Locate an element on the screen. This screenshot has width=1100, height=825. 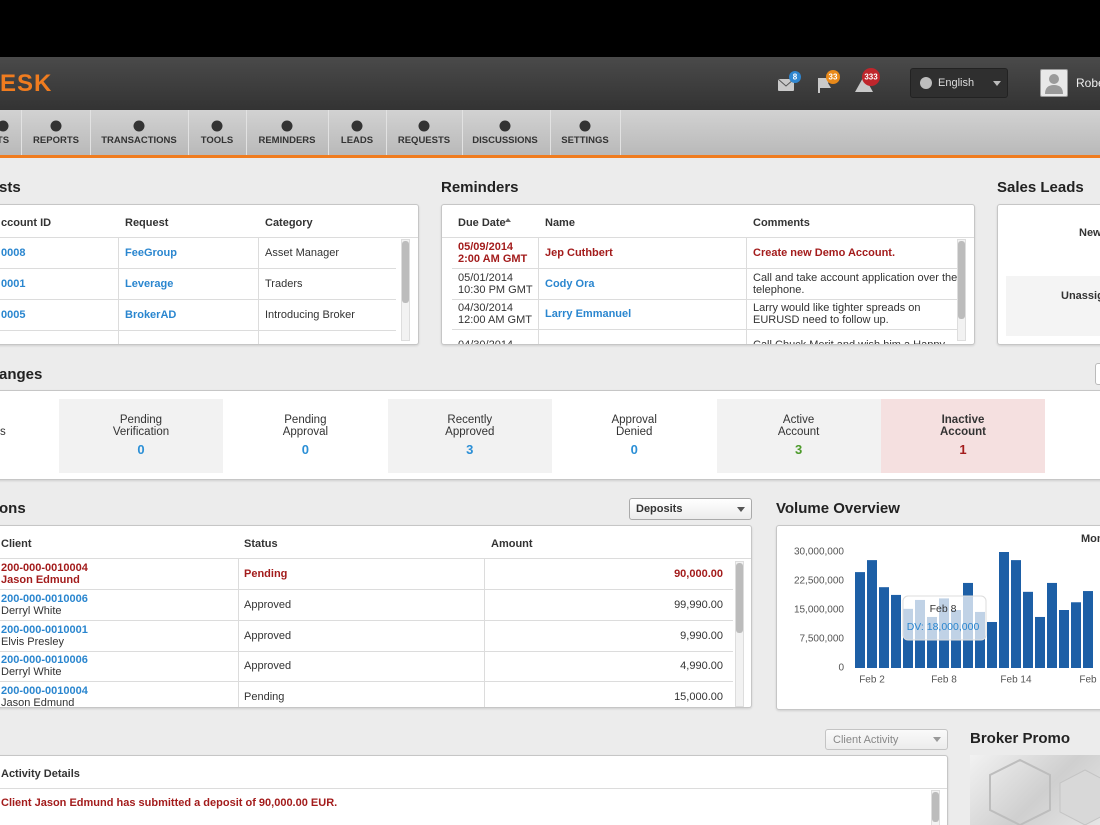
nav-item: SETTINGS is located at coordinates (585, 140).